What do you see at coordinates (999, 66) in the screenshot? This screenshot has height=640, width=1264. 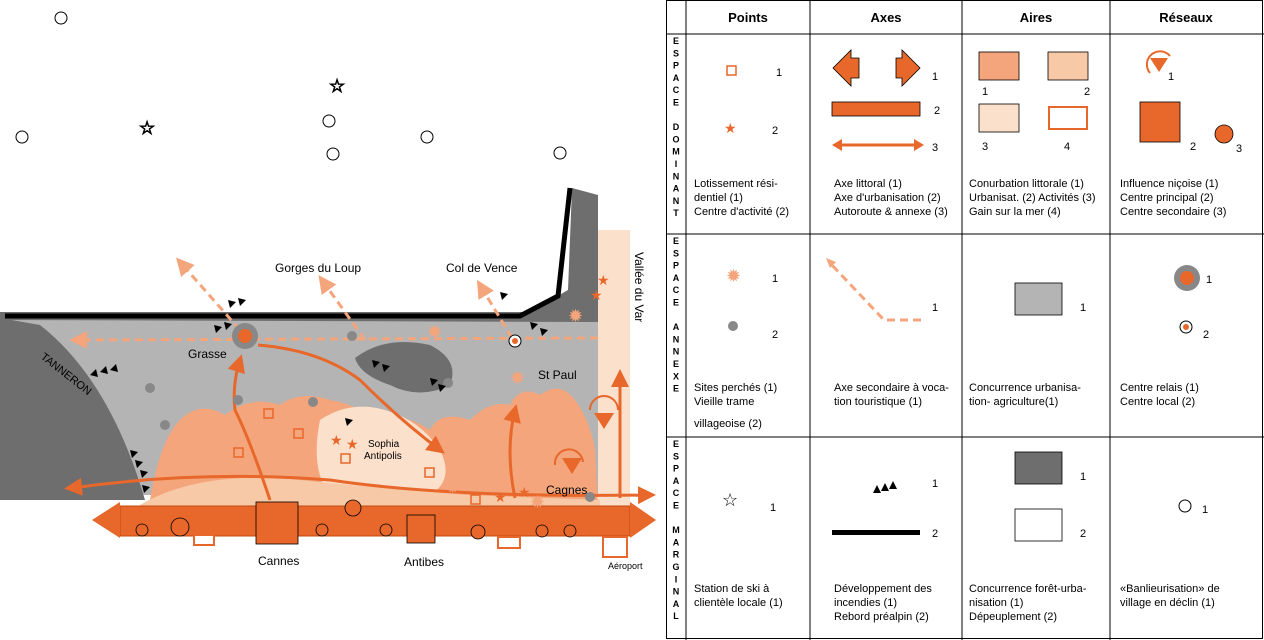 I see `legend-conurbation` at bounding box center [999, 66].